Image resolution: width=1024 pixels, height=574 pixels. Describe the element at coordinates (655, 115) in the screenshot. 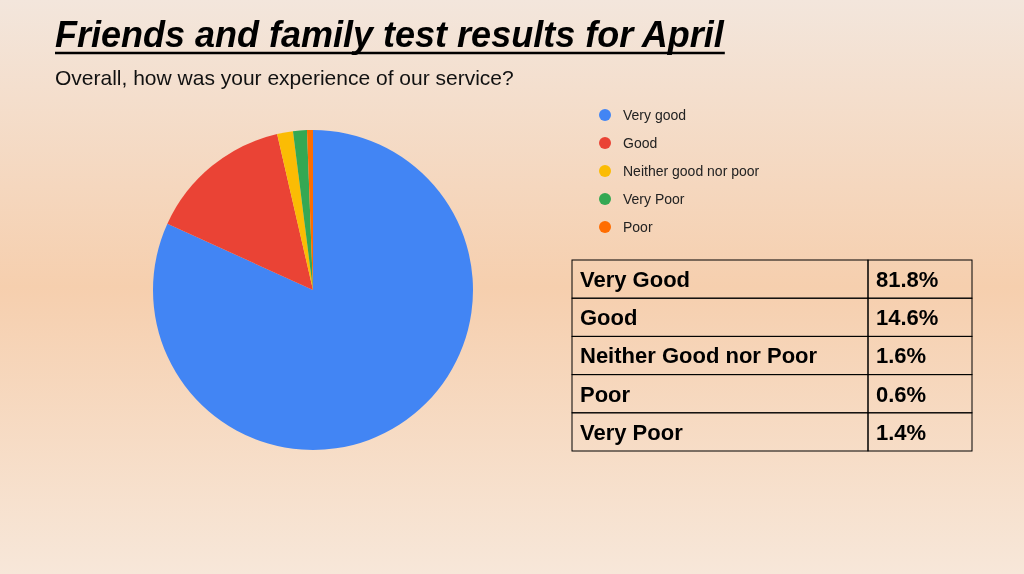

I see `legend-label: Very good` at that location.